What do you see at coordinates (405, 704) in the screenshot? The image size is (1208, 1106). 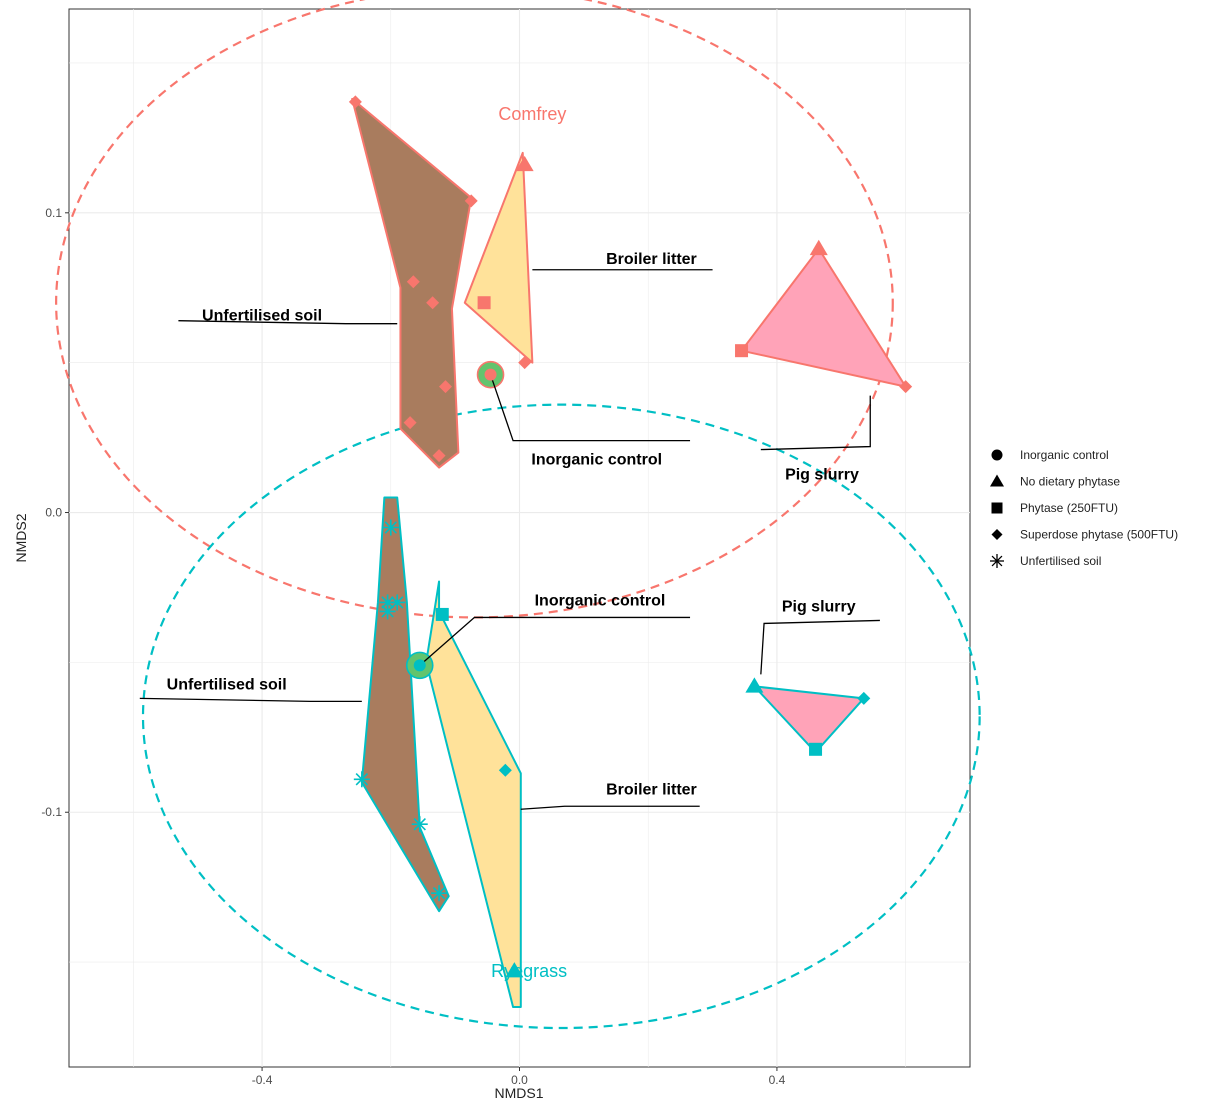 I see `hull-ryegrass-unfertilised-soil` at bounding box center [405, 704].